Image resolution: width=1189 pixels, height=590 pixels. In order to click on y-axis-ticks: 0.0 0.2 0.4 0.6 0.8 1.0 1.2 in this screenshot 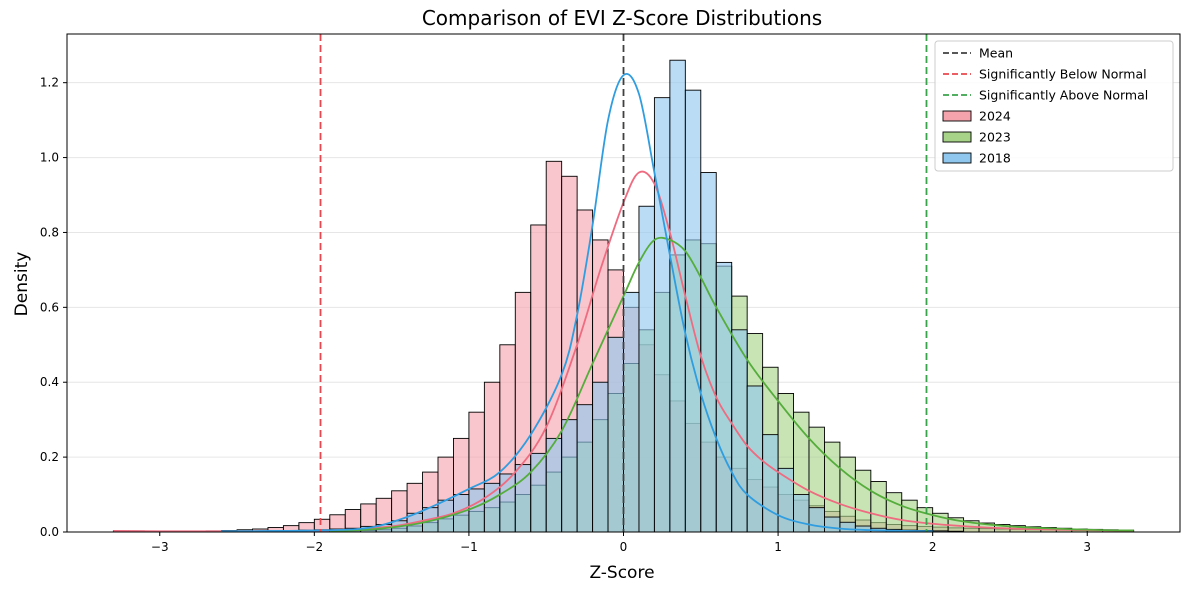, I will do `click(53, 307)`.